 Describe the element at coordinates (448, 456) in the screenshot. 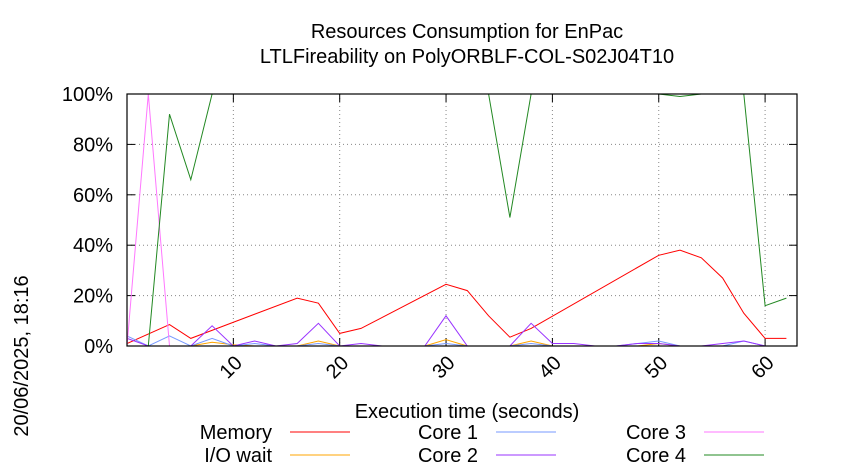

I see `legend-label-core-2: Core 2` at that location.